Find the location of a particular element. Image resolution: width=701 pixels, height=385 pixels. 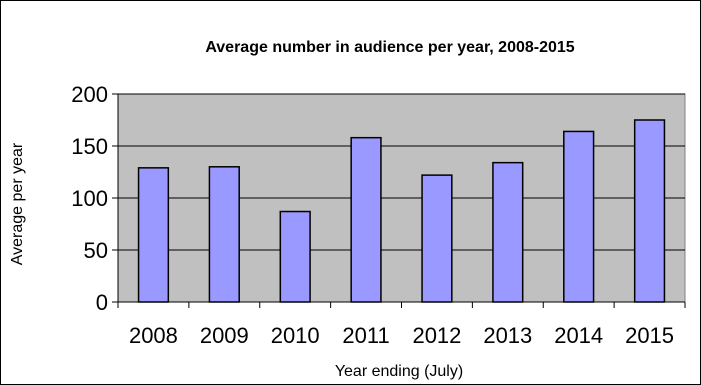

x-tick-label: 2012 is located at coordinates (436, 335).